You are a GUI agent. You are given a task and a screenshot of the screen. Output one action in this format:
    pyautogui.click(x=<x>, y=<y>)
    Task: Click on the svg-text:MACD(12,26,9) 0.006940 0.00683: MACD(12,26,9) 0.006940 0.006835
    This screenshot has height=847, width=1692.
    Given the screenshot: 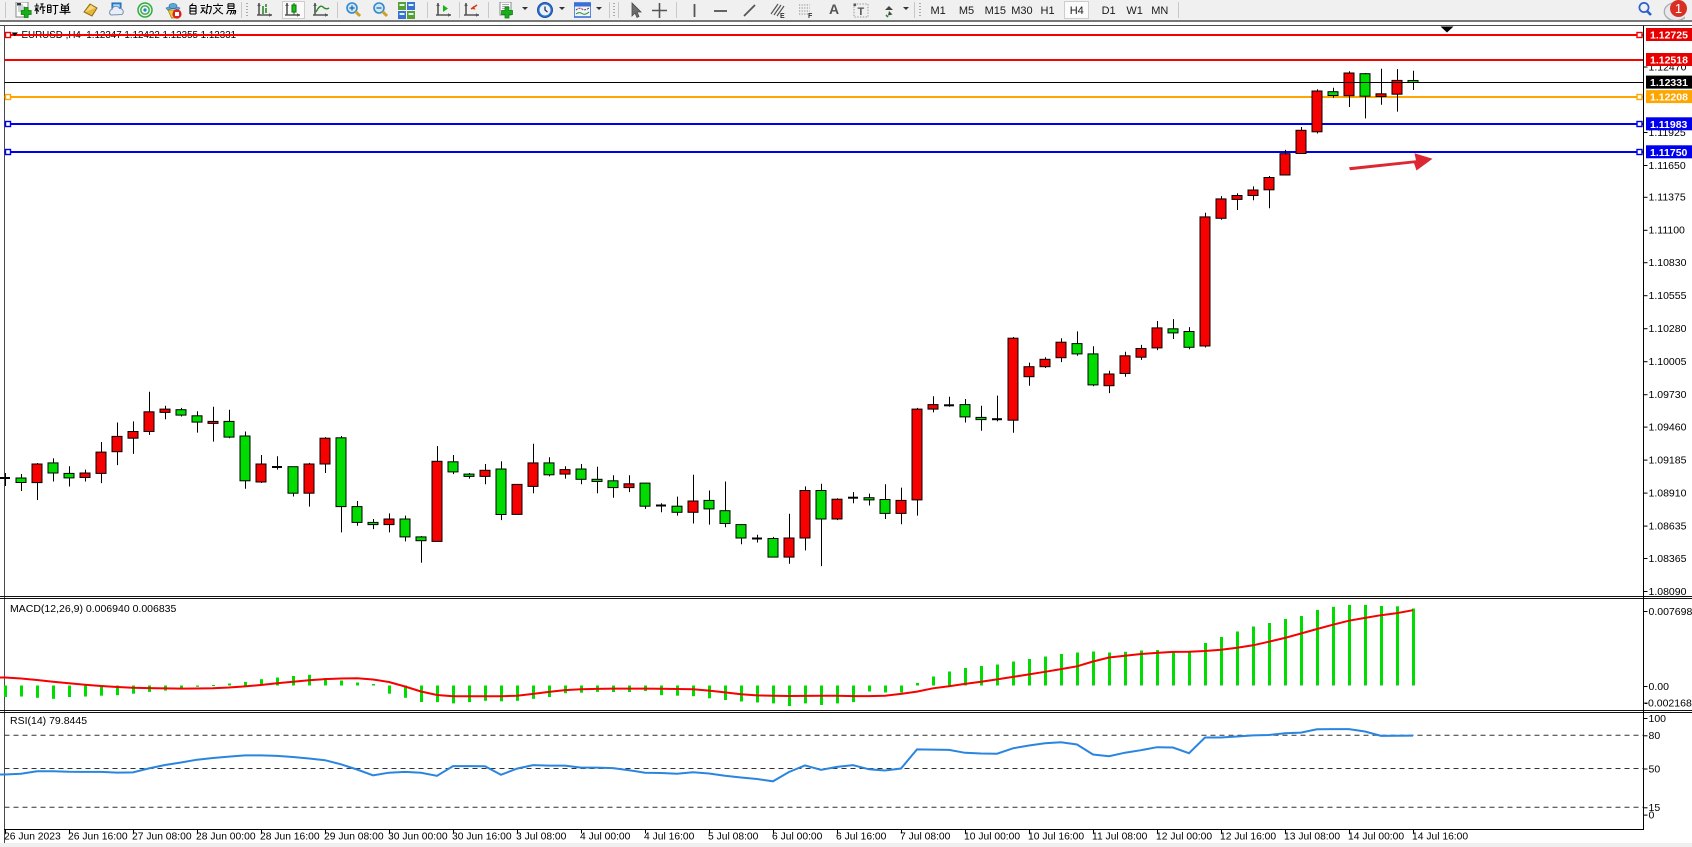 What is the action you would take?
    pyautogui.click(x=93, y=609)
    